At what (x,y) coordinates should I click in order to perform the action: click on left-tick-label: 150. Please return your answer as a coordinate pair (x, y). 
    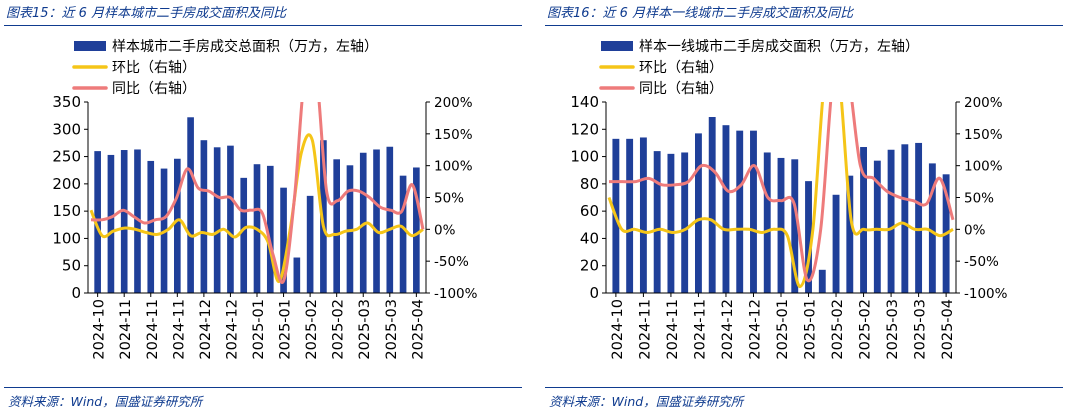
    Looking at the image, I should click on (66, 211).